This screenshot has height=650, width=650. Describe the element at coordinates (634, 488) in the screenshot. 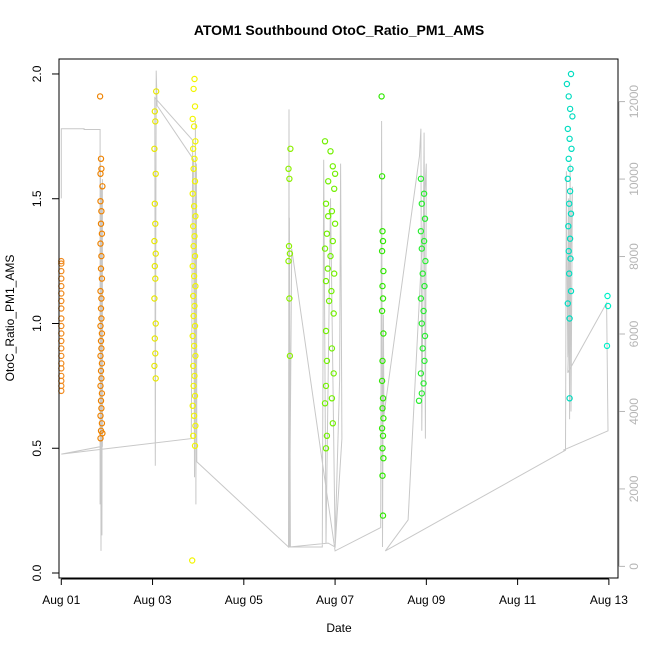

I see `secondary-y-tick-label: 2000` at that location.